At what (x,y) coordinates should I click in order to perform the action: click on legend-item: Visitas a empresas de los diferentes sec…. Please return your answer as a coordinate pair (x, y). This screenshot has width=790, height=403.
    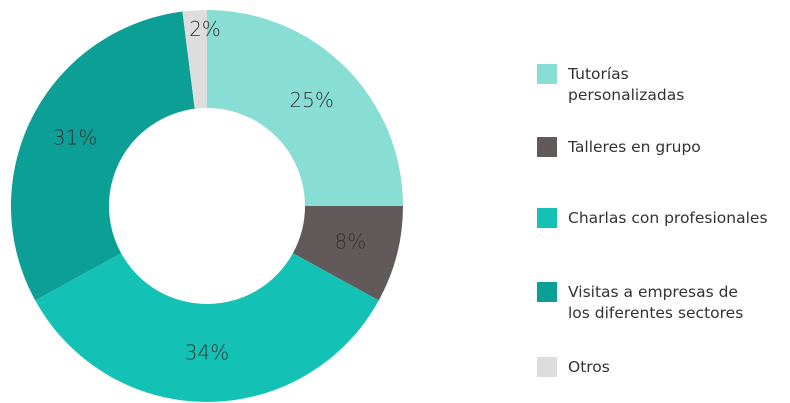
    Looking at the image, I should click on (647, 303).